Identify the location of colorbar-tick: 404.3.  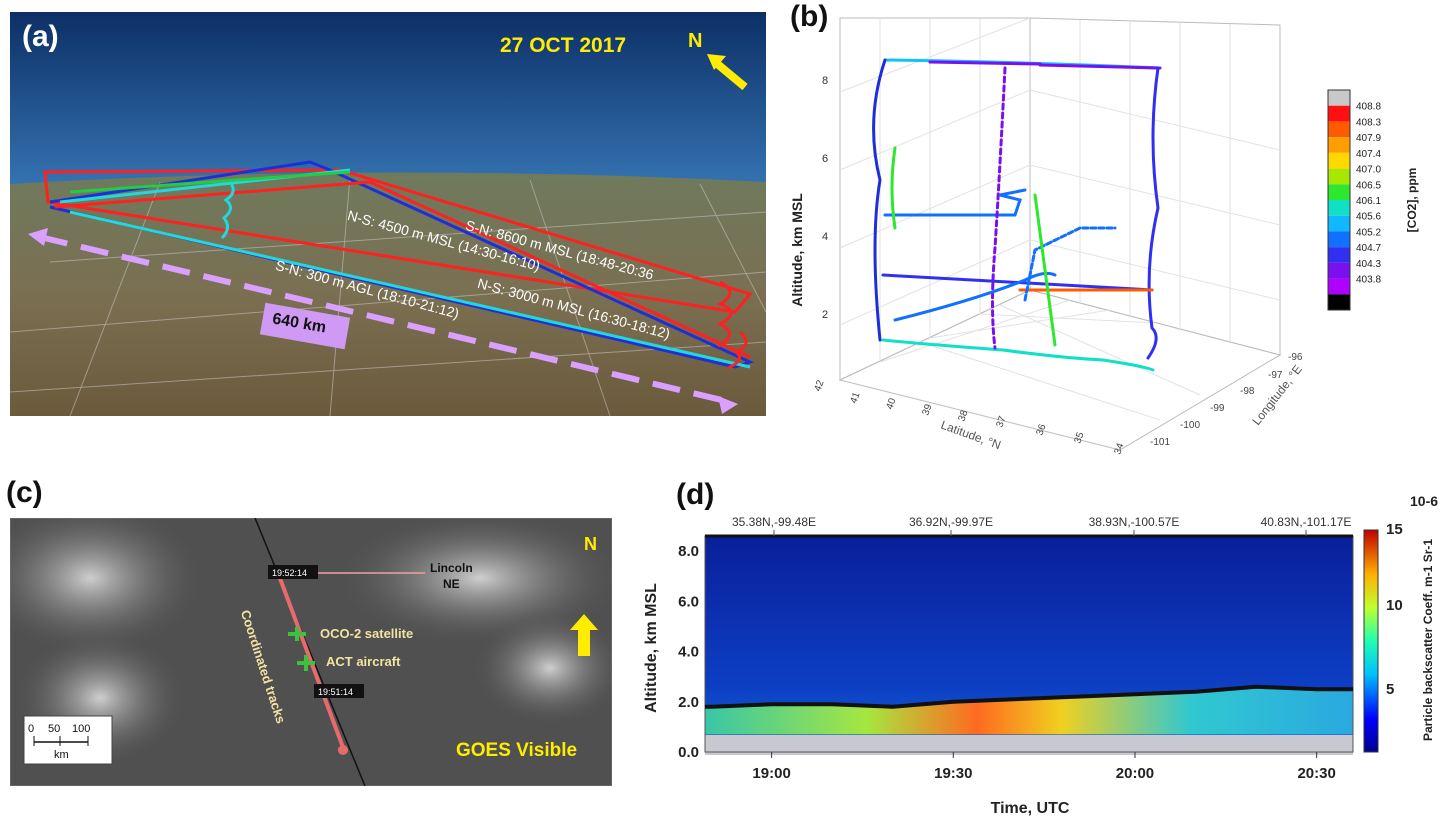
(1368, 264).